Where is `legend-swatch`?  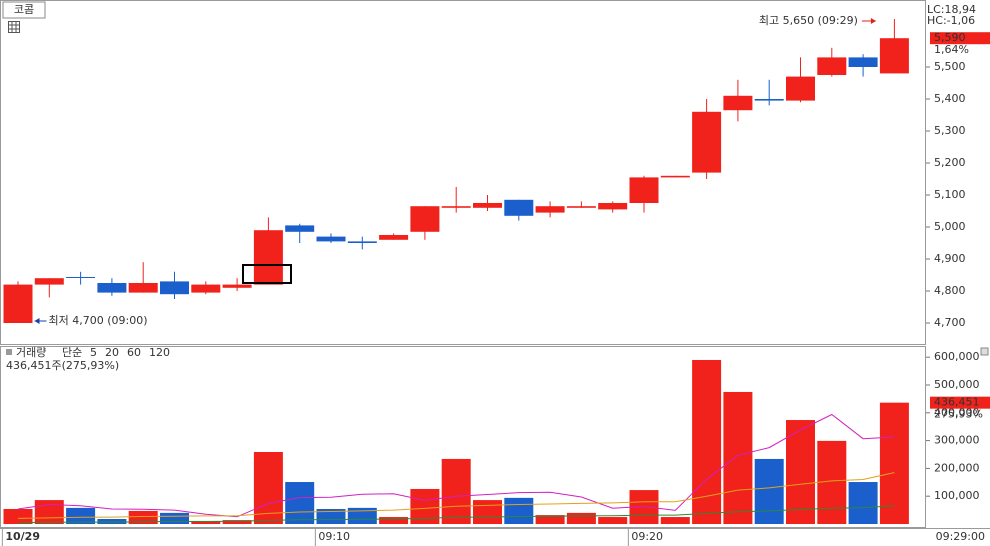
legend-swatch is located at coordinates (9, 352).